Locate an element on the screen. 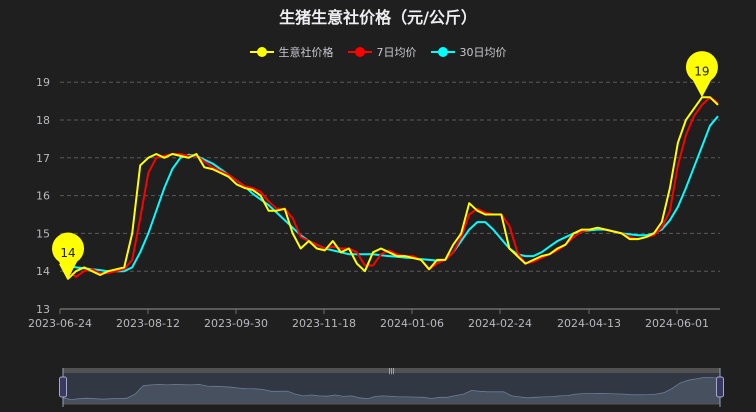 The width and height of the screenshot is (756, 412). datazoom-slider: ||| is located at coordinates (391, 387).